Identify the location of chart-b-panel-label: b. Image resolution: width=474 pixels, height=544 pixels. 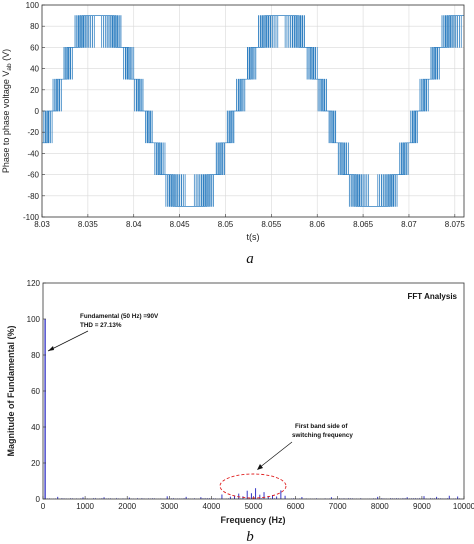
(250, 536).